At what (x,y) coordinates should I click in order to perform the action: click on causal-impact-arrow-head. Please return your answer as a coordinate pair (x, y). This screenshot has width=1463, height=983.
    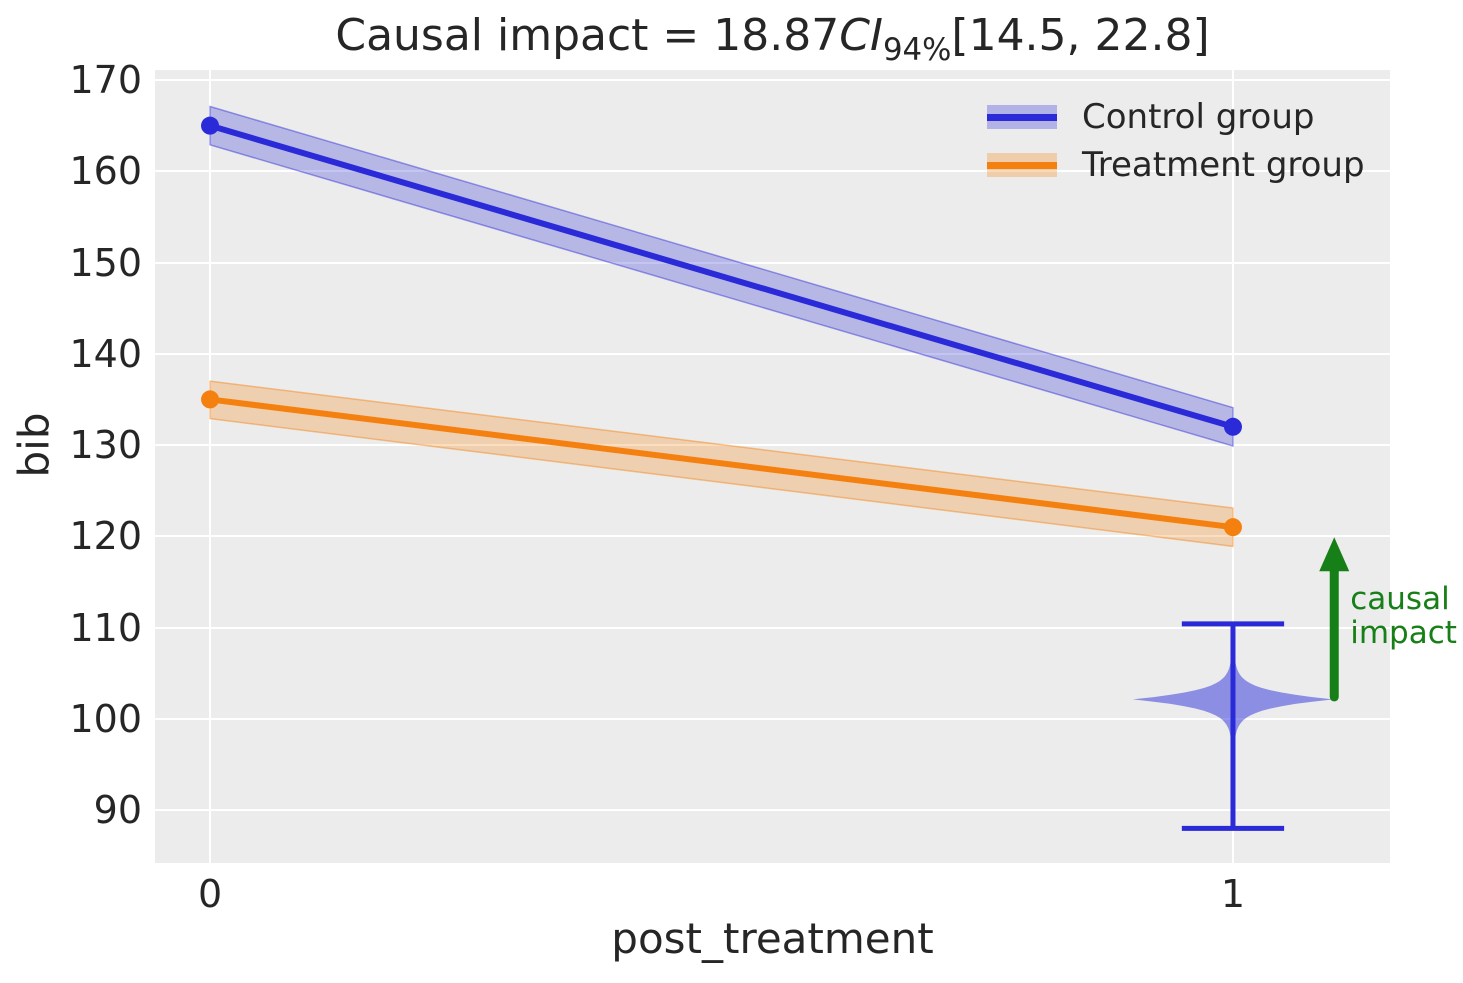
    Looking at the image, I should click on (1334, 554).